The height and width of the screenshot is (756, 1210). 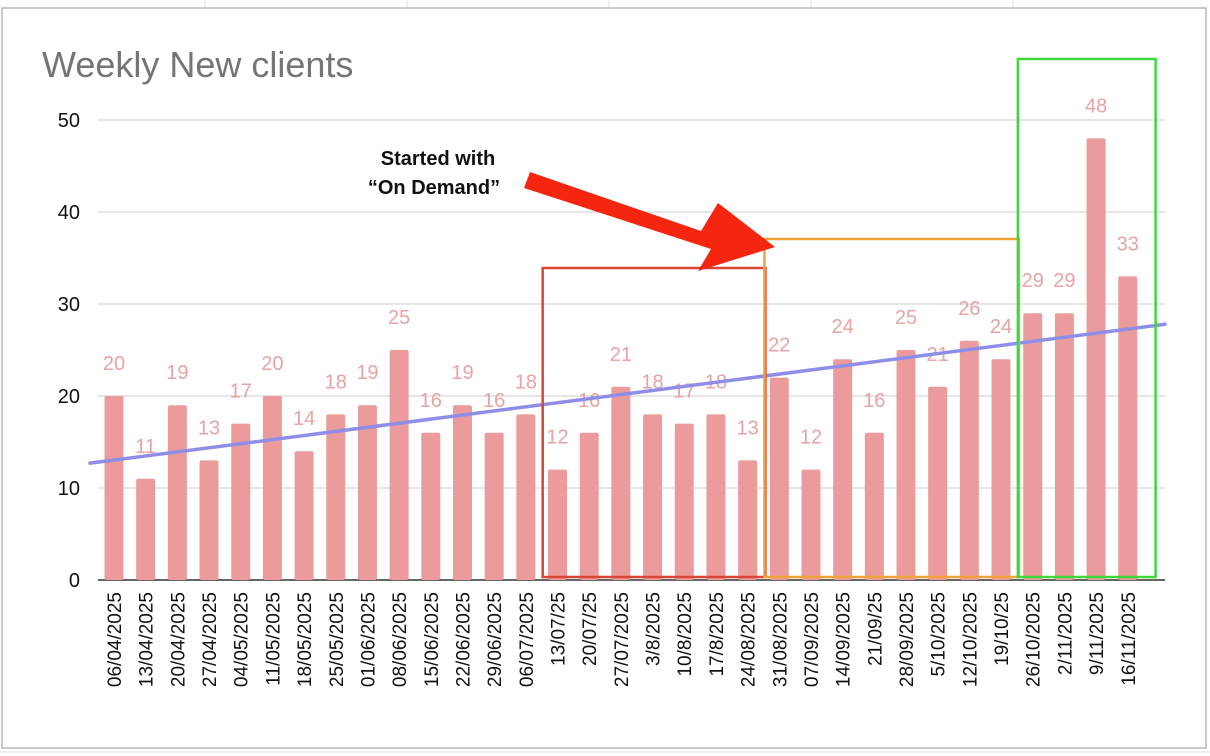 I want to click on x-tick-label: 5/10/2025, so click(x=939, y=634).